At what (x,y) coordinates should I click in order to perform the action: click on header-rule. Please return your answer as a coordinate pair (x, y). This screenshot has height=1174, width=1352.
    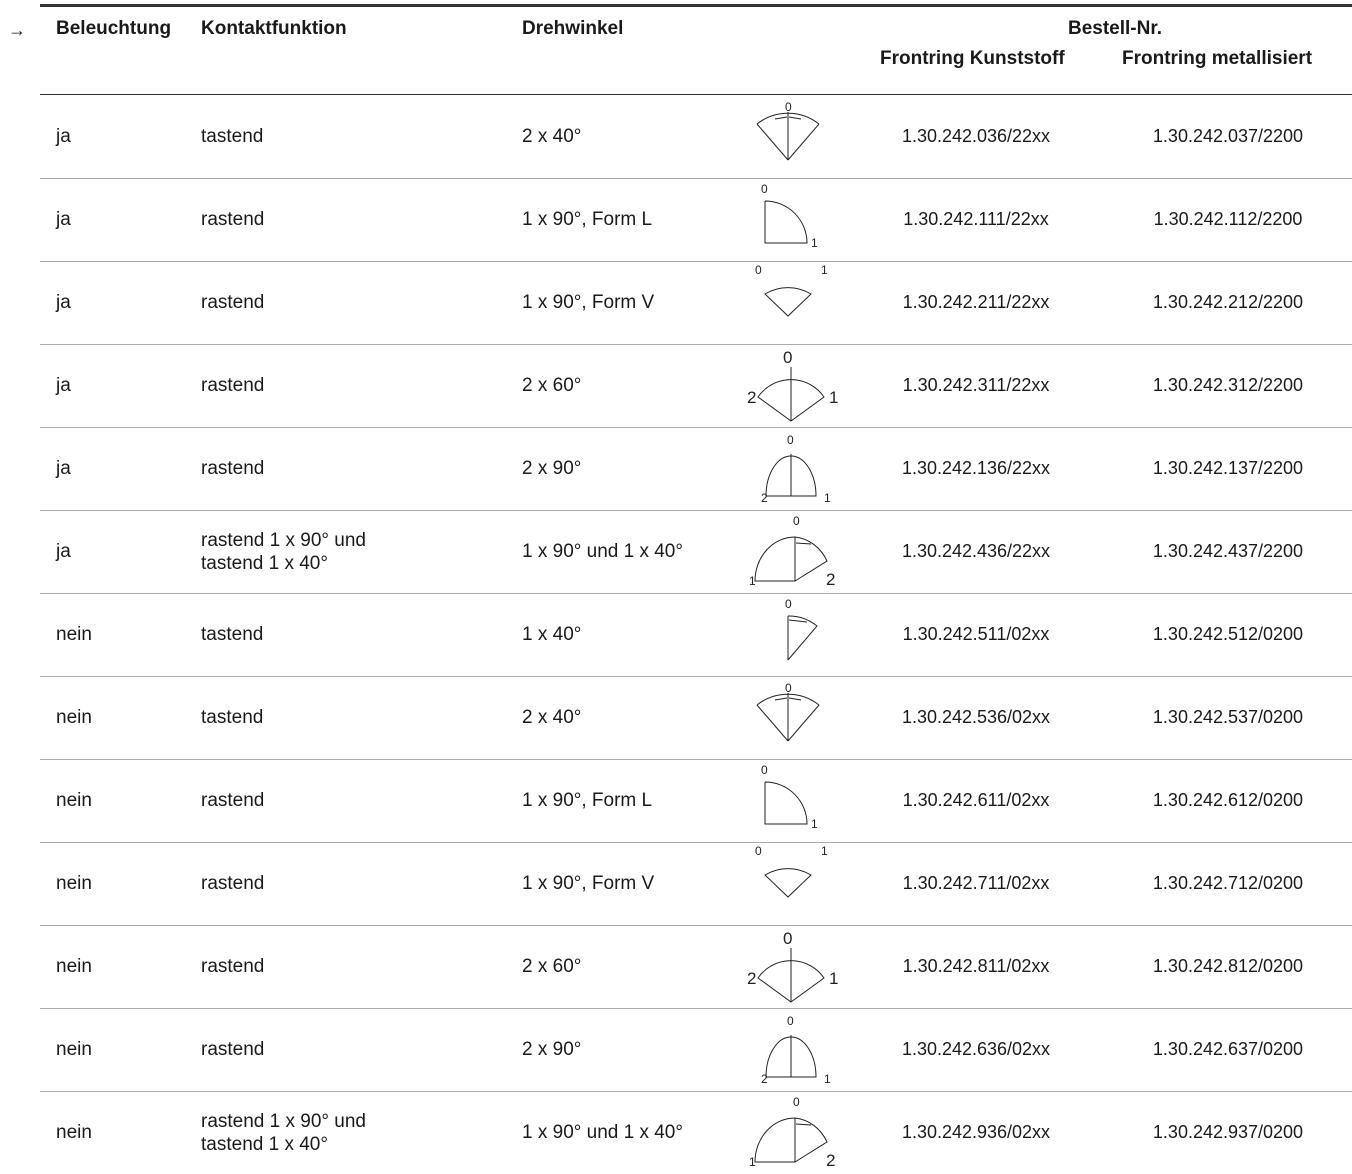
    Looking at the image, I should click on (696, 94).